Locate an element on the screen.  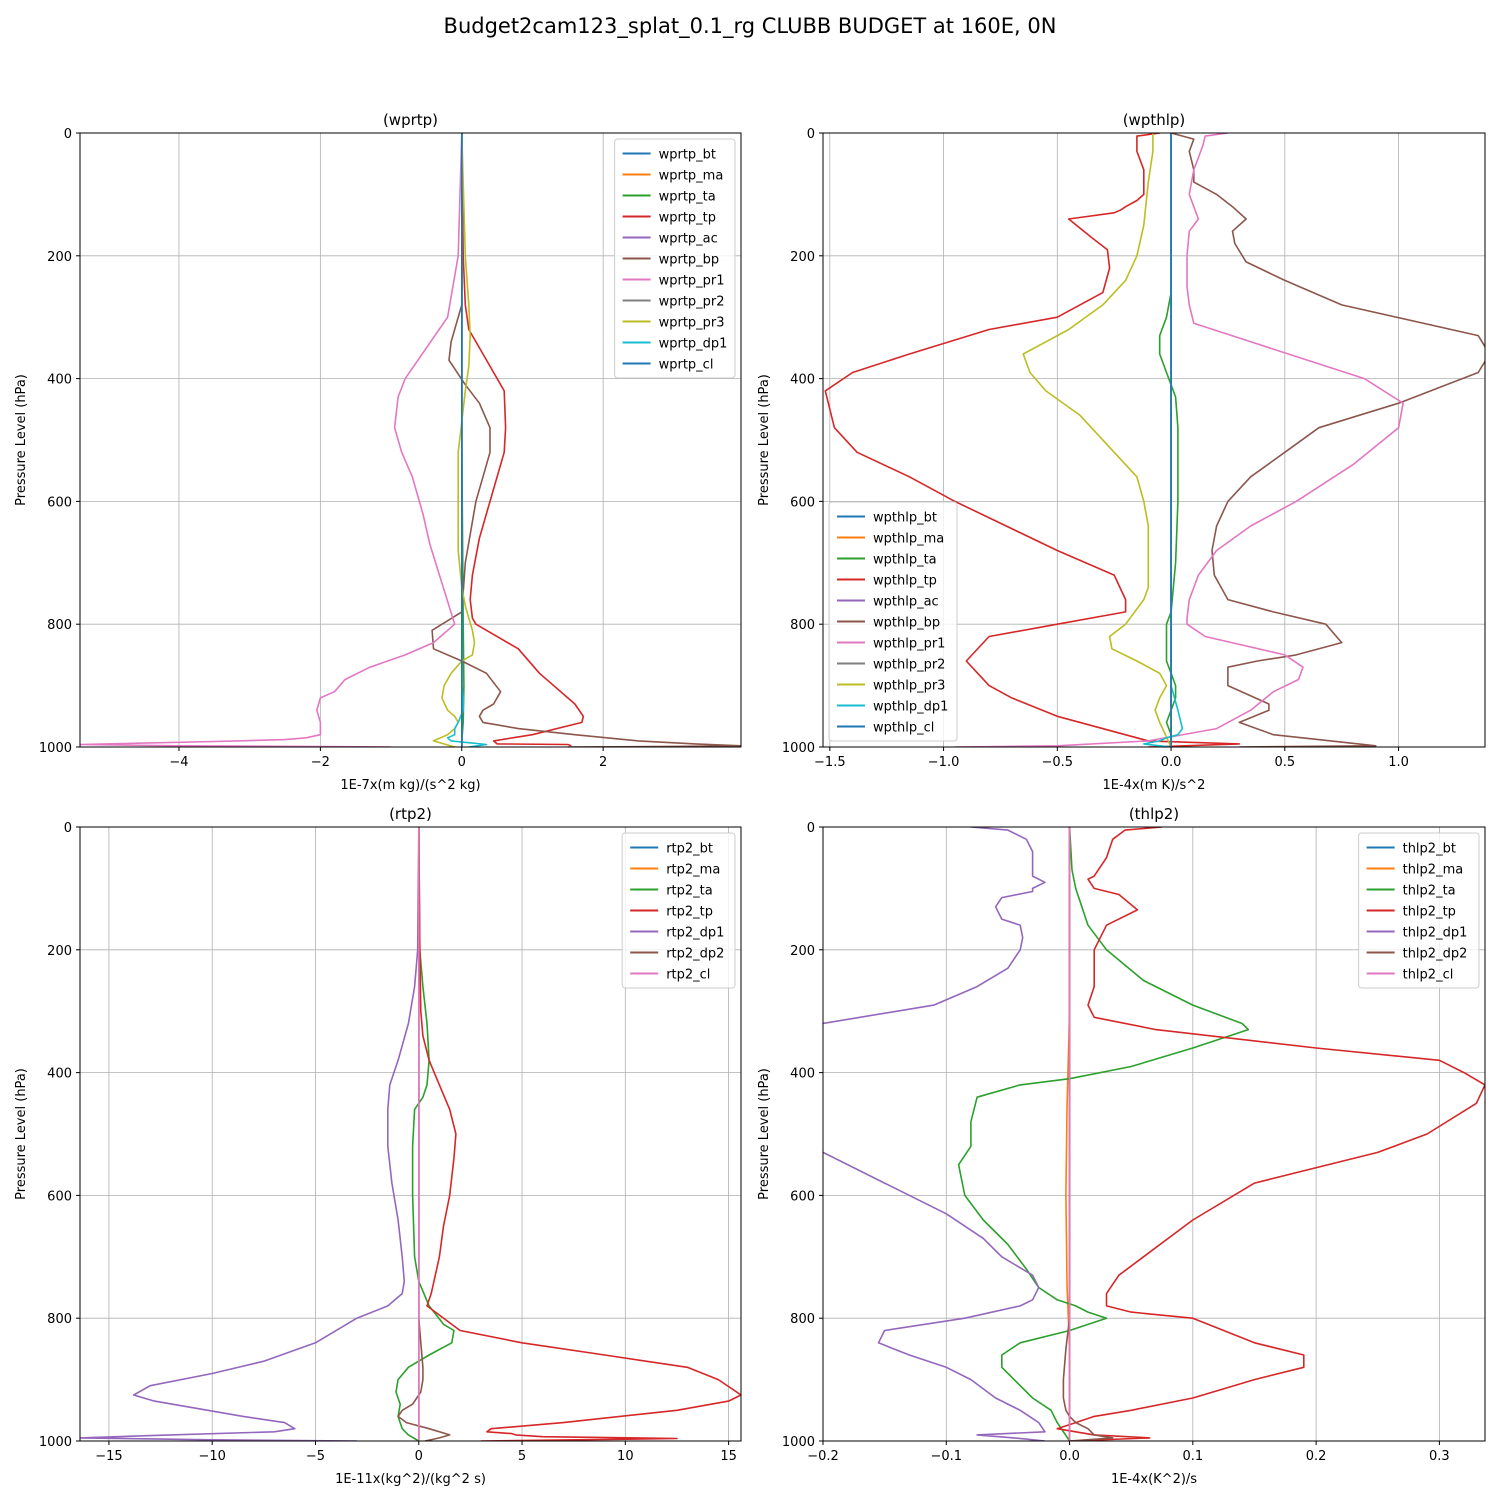
subplot-title: (thlp2) is located at coordinates (1154, 814).